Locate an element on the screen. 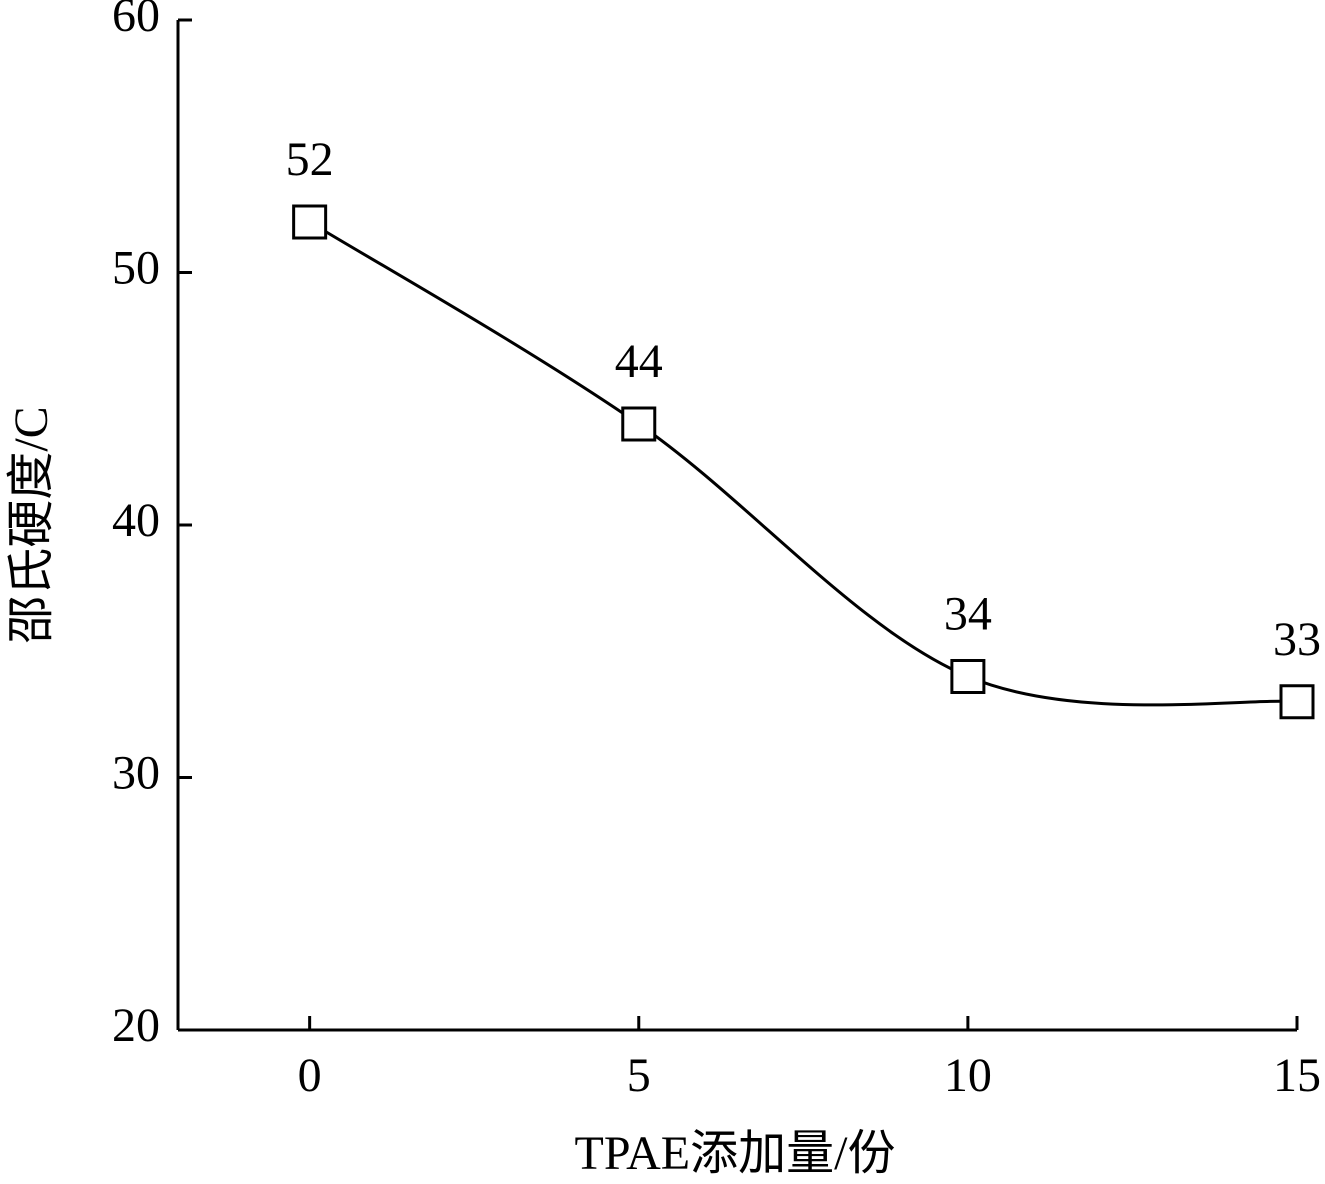 The height and width of the screenshot is (1184, 1325). x-axis-title: TPAE添加量/份 is located at coordinates (735, 1153).